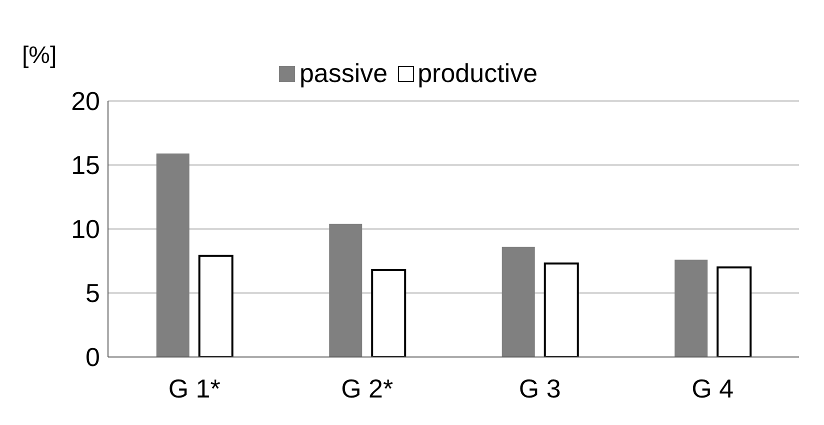 The width and height of the screenshot is (824, 425). What do you see at coordinates (194, 388) in the screenshot?
I see `x-tick-label: G 1*` at bounding box center [194, 388].